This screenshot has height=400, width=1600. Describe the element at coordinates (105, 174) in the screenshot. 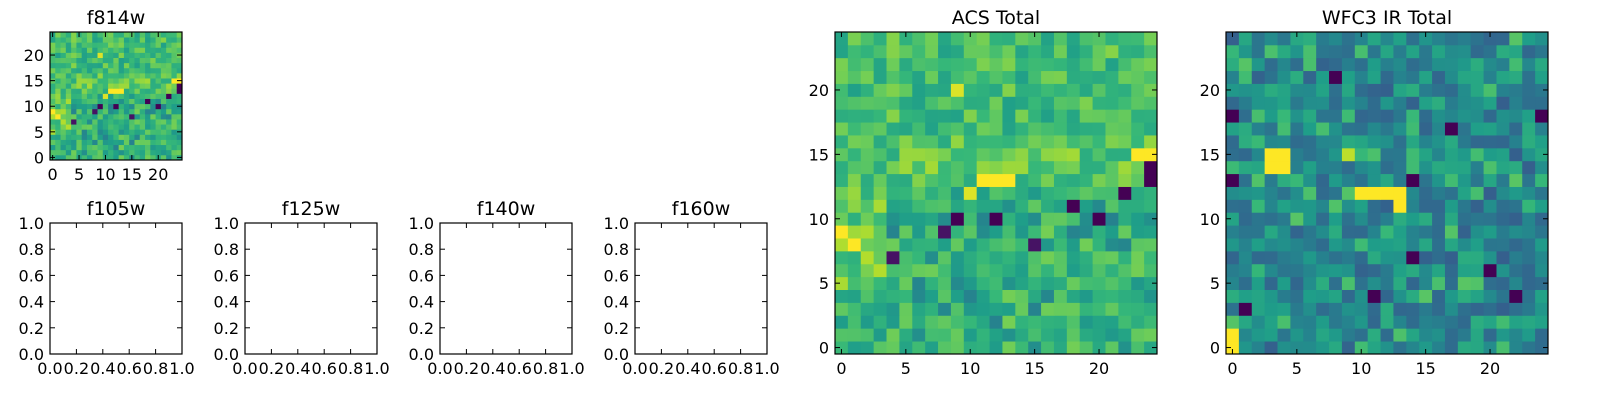

I see `x-tick-label: 10` at that location.